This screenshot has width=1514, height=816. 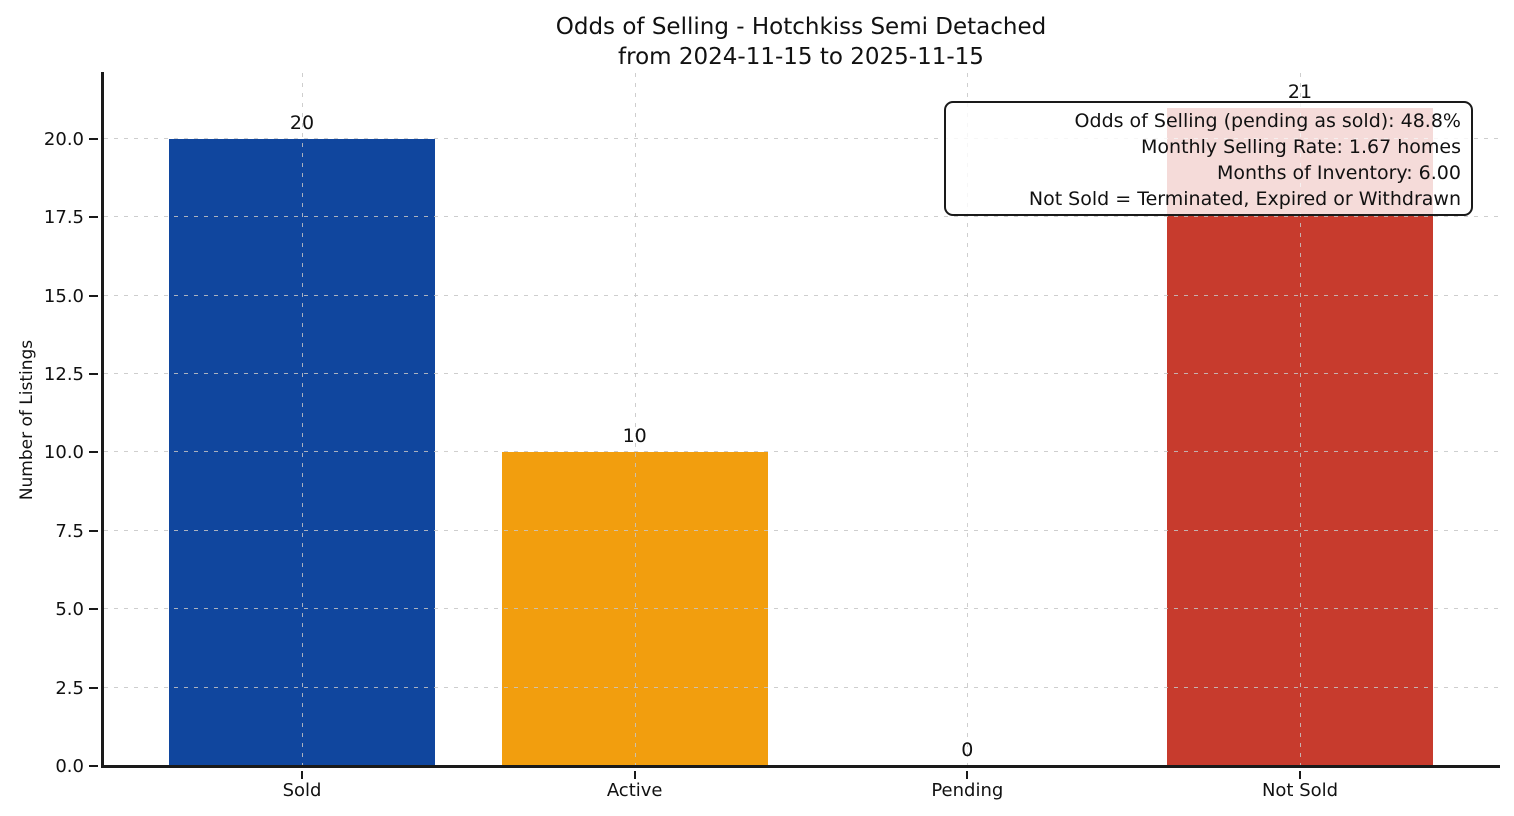 I want to click on stat-monthly-selling-rate: Monthly Selling Rate: 1.67 homes, so click(x=1301, y=147).